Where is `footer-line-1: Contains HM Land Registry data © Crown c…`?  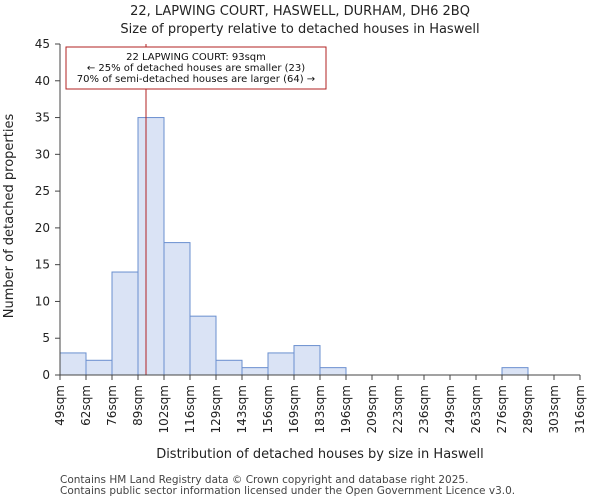
footer-line-1: Contains HM Land Registry data © Crown c… is located at coordinates (264, 480).